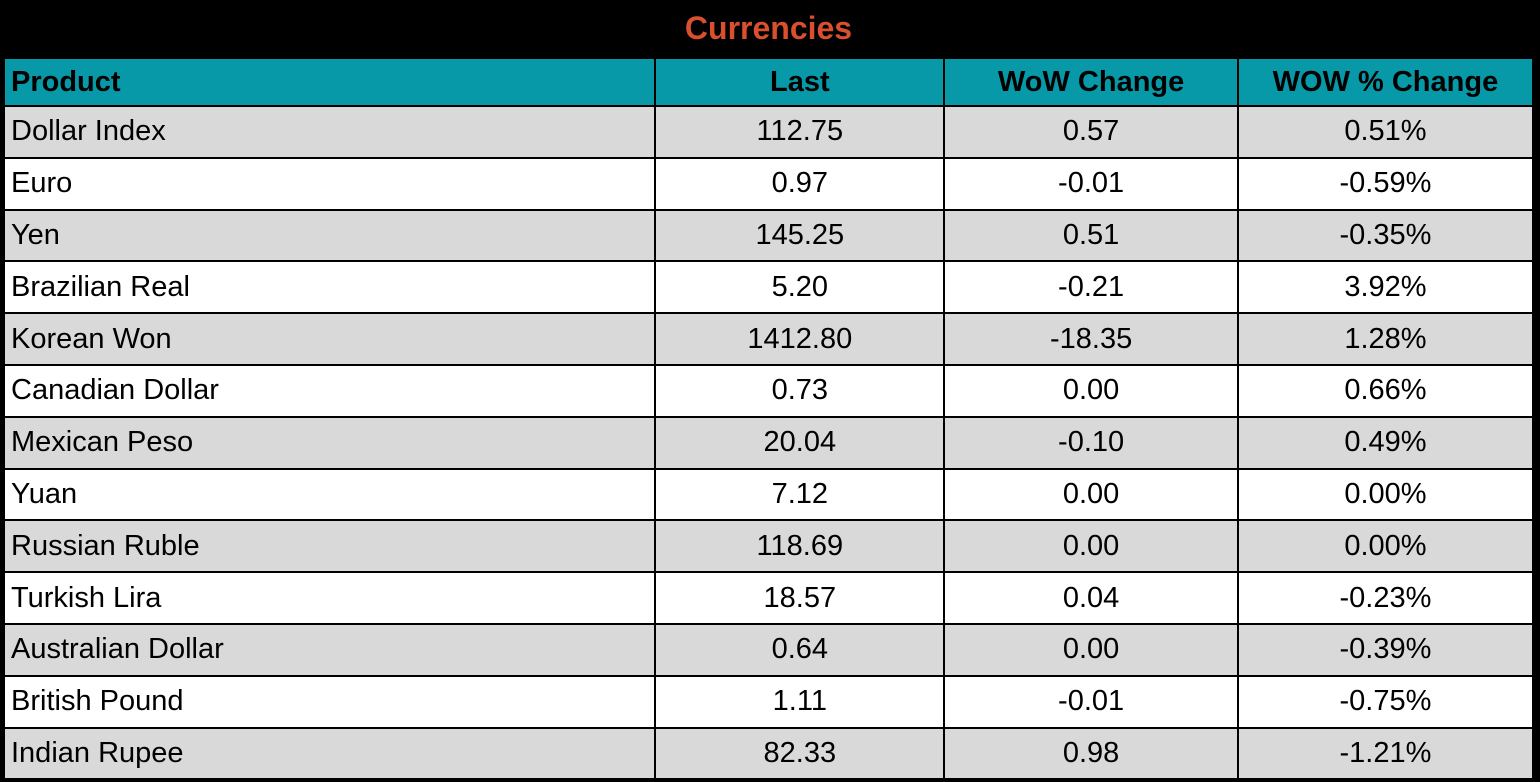  Describe the element at coordinates (1385, 598) in the screenshot. I see `cell-wow-pct-change: -0.23%` at that location.